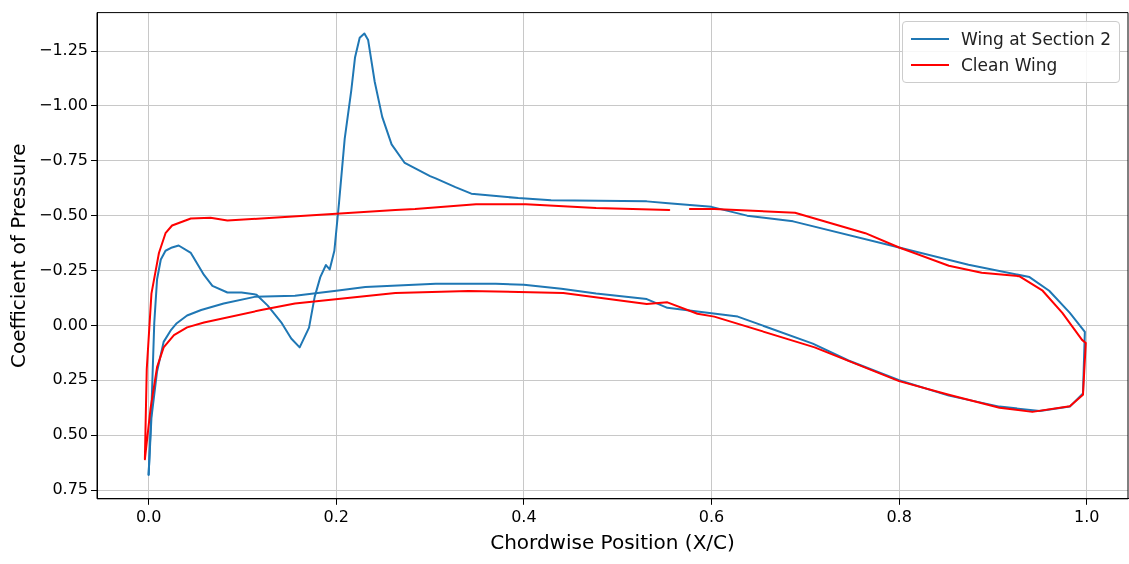  Describe the element at coordinates (70, 434) in the screenshot. I see `y-tick-label: 0.50` at that location.